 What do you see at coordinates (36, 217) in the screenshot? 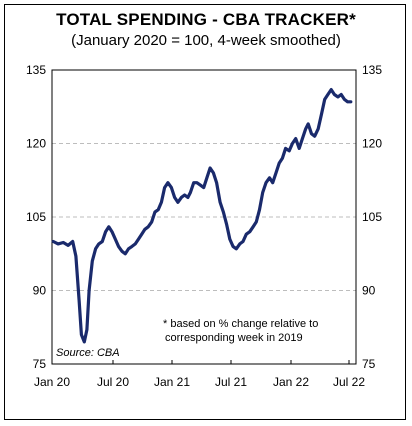
I see `y-tick-label-left: 105` at bounding box center [36, 217].